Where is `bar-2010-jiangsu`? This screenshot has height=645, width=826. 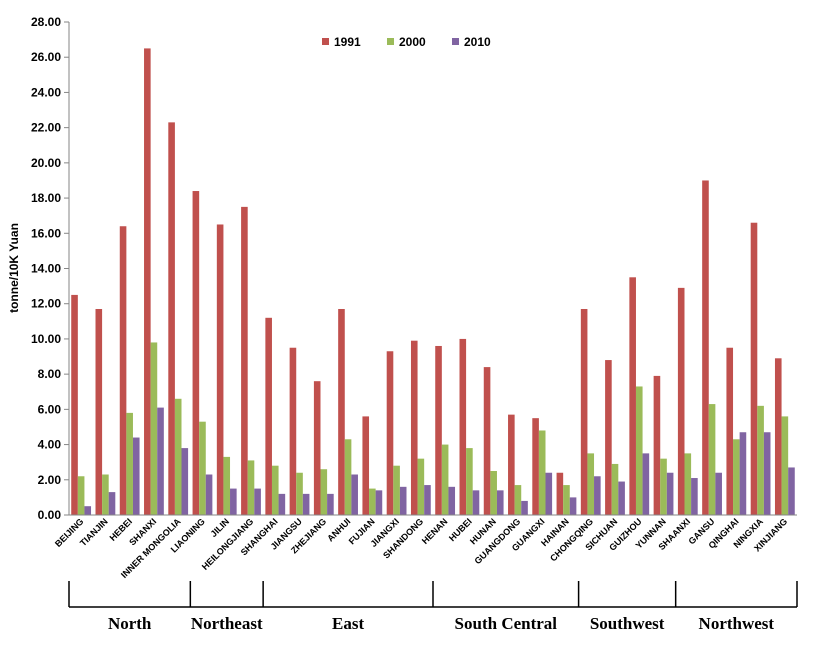 bar-2010-jiangsu is located at coordinates (306, 504).